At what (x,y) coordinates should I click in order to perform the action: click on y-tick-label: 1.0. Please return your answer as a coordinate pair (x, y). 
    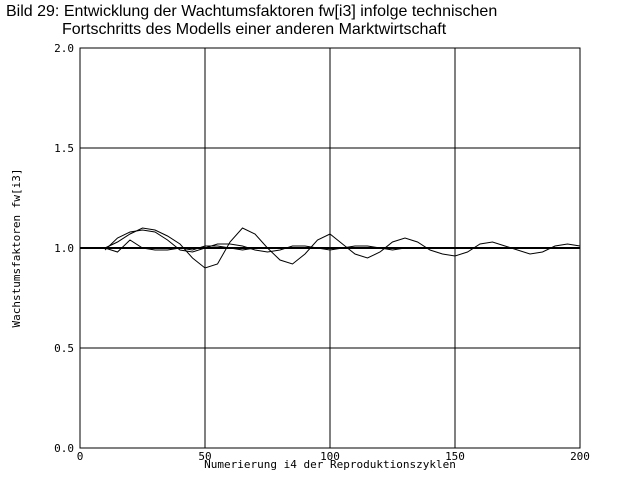
    Looking at the image, I should click on (64, 248).